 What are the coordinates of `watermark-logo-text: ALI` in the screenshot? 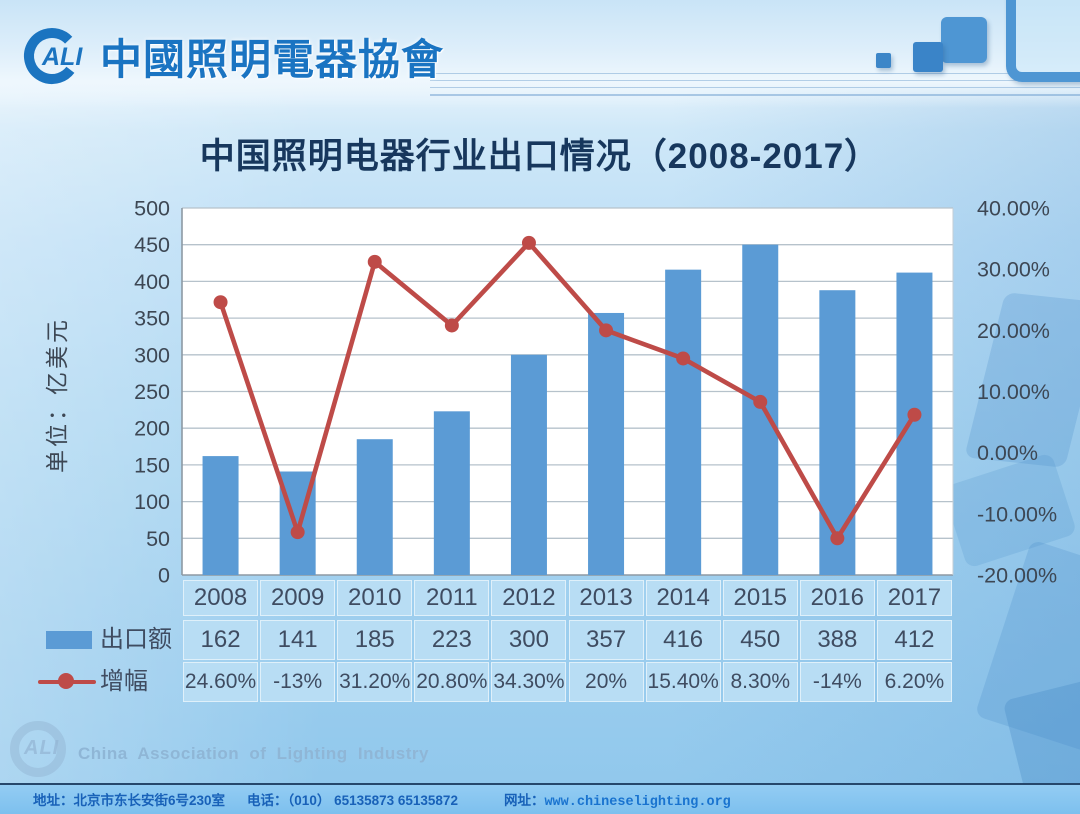 It's located at (42, 748).